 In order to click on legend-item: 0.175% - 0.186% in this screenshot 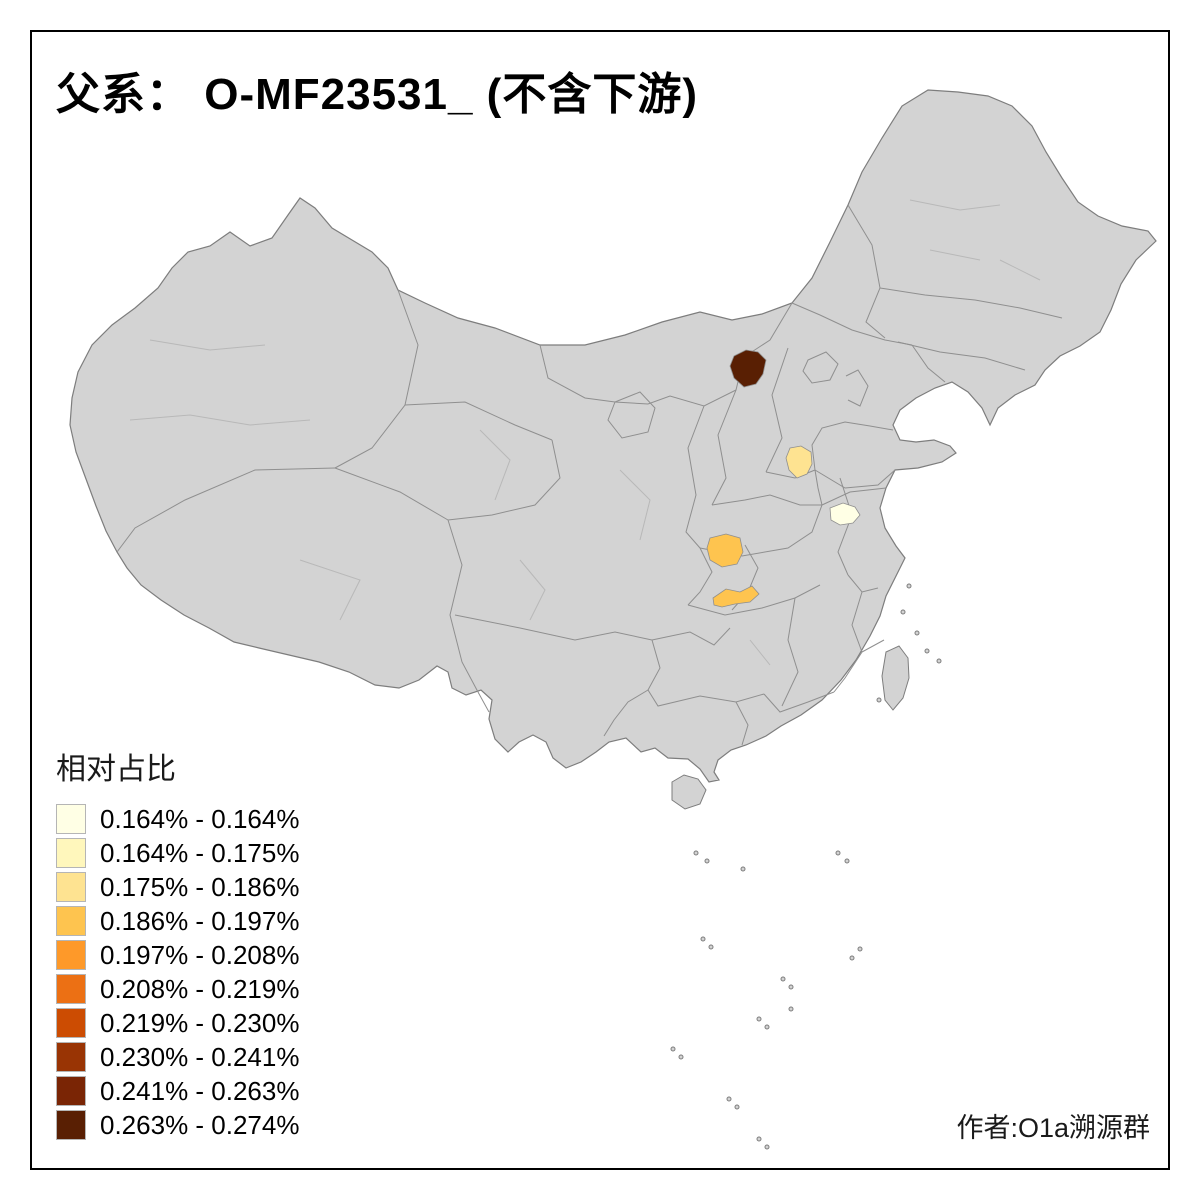, I will do `click(177, 887)`.